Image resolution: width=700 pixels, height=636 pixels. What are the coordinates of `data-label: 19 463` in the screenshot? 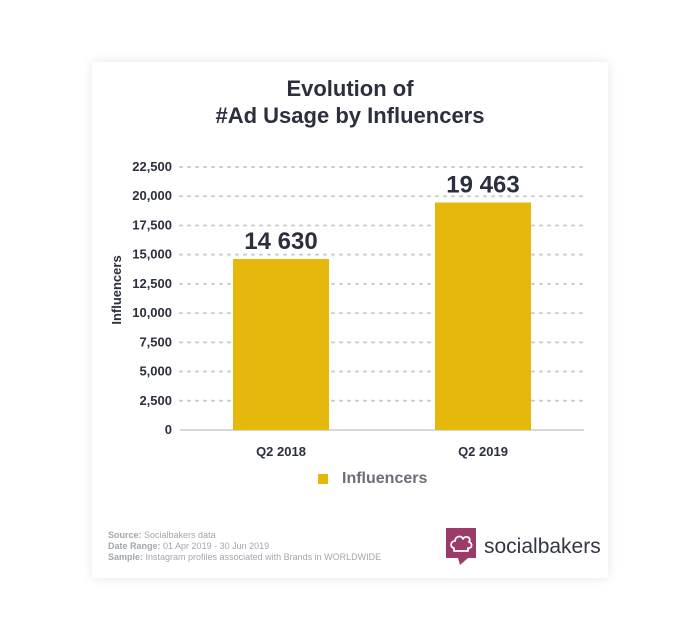 It's located at (482, 184).